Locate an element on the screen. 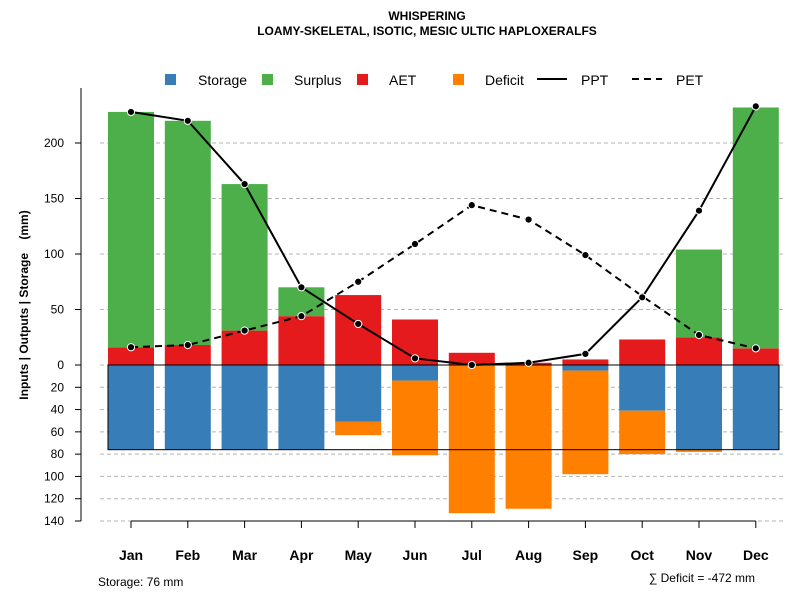  footer-storage: Storage: 76 mm is located at coordinates (140, 582).